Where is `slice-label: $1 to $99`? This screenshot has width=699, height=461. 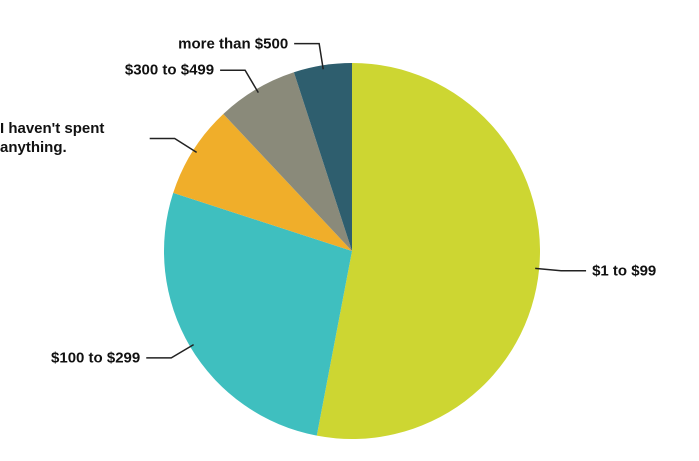 slice-label: $1 to $99 is located at coordinates (624, 271).